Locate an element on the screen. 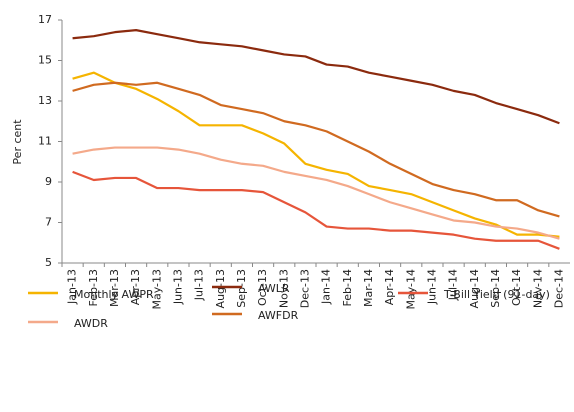 The height and width of the screenshot is (412, 574). x-tick-label: Jan-14 is located at coordinates (326, 287).